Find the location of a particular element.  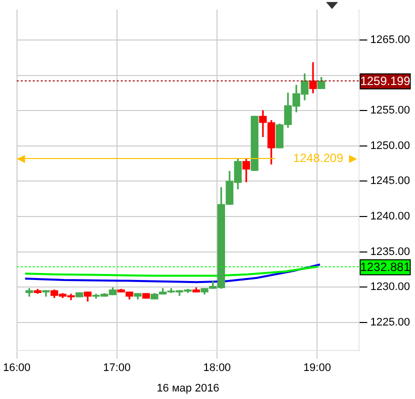

y-tick-label: 1265.00 is located at coordinates (390, 40).